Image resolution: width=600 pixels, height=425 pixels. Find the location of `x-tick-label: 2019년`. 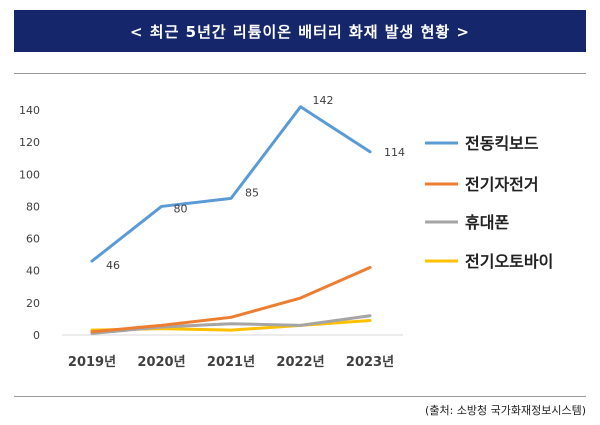

x-tick-label: 2019년 is located at coordinates (92, 362).